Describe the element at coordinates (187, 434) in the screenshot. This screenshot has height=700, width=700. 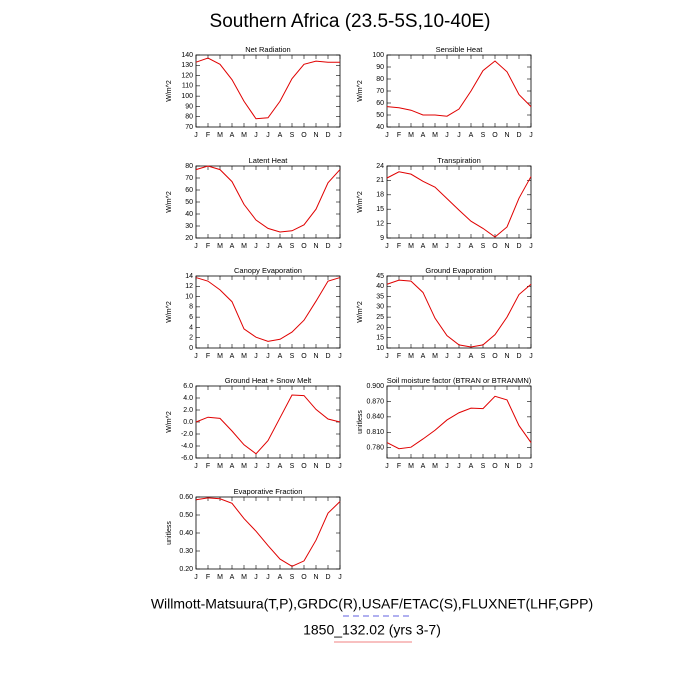
I see `y-tick-label: -2.0` at that location.